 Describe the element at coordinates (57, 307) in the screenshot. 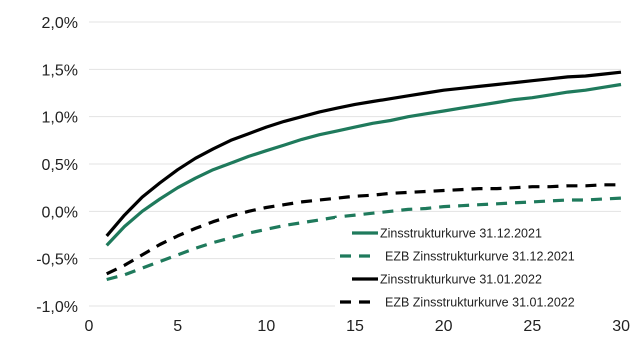

I see `y-tick-label: -1,0%` at that location.